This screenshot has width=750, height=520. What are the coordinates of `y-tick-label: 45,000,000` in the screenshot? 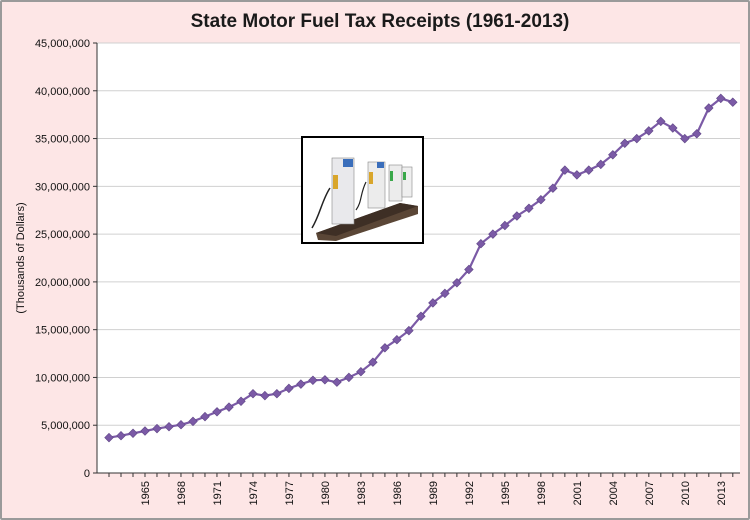 It's located at (62, 44).